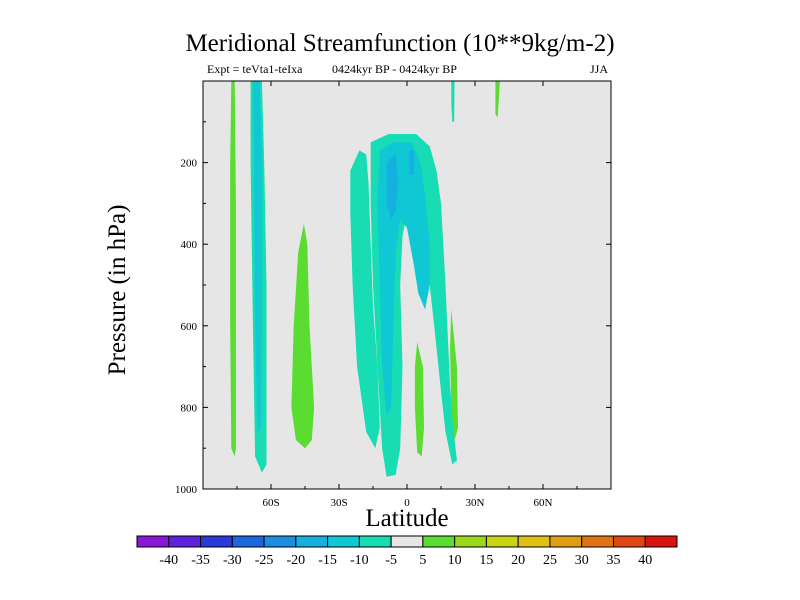  What do you see at coordinates (264, 560) in the screenshot?
I see `colorbar-label: -25` at bounding box center [264, 560].